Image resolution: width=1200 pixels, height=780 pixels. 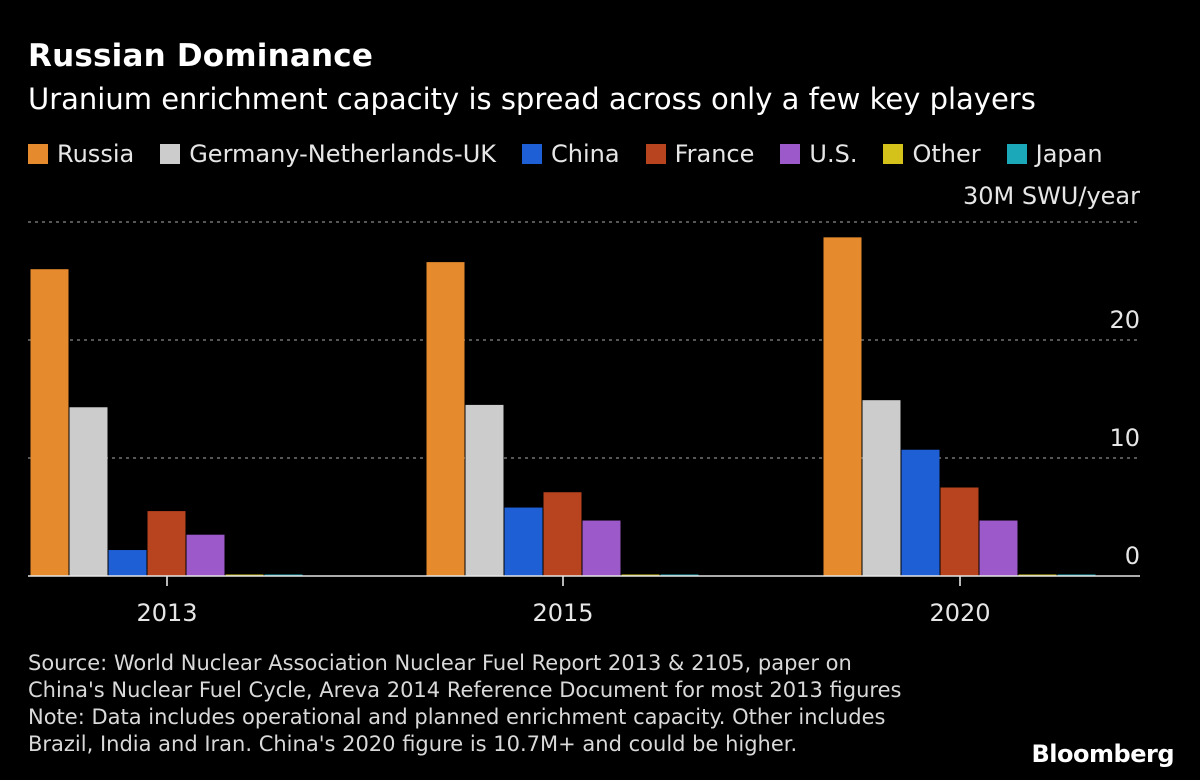 I want to click on bar-russia-2020, so click(x=842, y=406).